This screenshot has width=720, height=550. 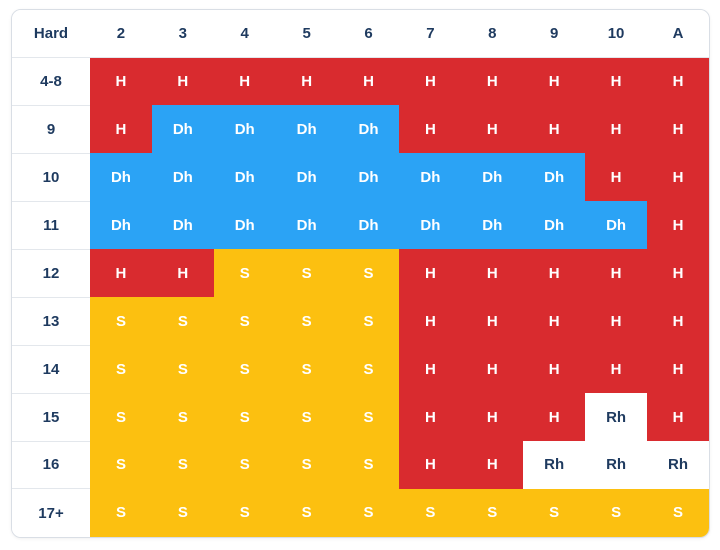 What do you see at coordinates (492, 34) in the screenshot?
I see `dealer-card-header: 8` at bounding box center [492, 34].